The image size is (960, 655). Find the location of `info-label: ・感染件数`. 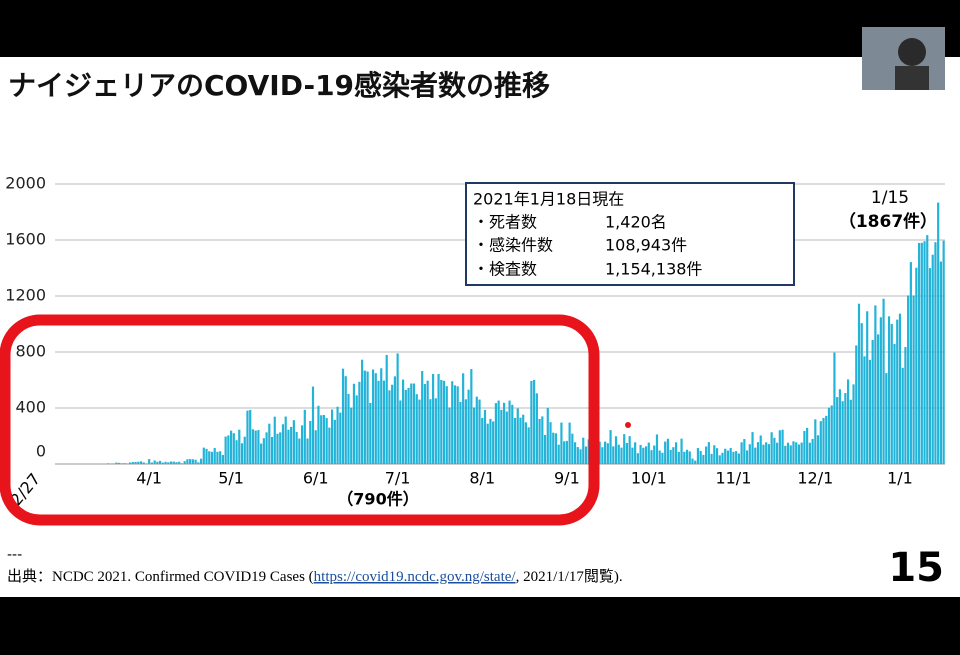

info-label: ・感染件数 is located at coordinates (513, 245).